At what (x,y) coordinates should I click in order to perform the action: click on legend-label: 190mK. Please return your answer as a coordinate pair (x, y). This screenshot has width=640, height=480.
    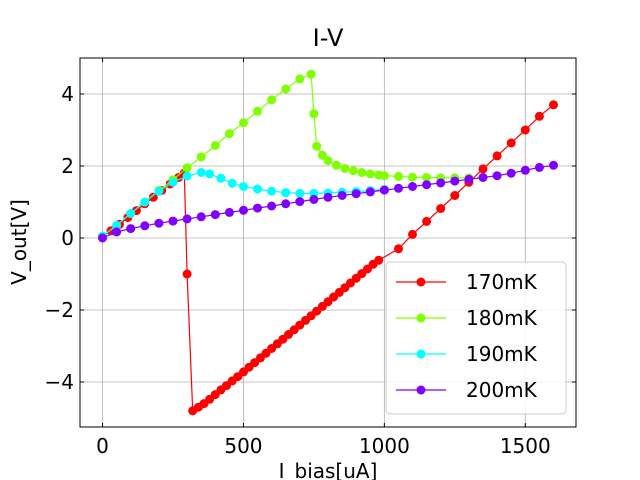
    Looking at the image, I should click on (502, 354).